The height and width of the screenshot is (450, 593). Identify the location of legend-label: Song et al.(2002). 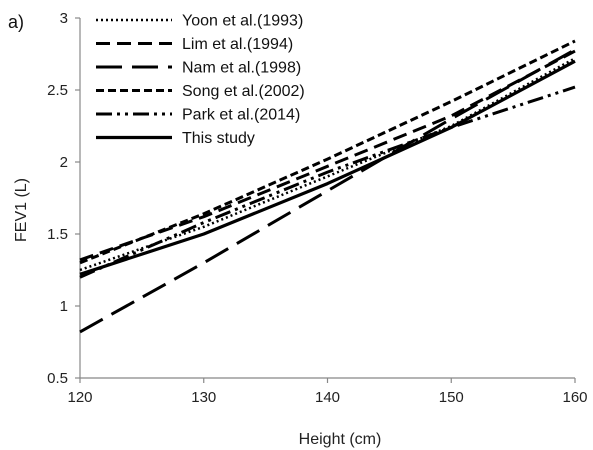
(243, 91).